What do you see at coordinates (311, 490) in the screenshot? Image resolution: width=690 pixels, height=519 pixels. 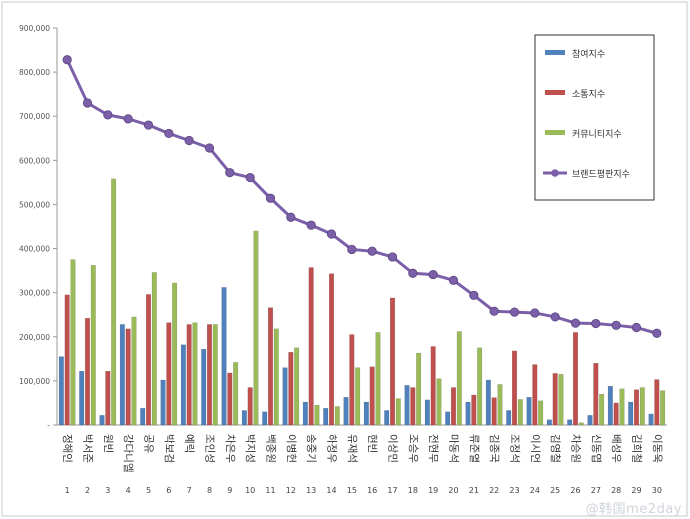 I see `rank-label-13: 13` at bounding box center [311, 490].